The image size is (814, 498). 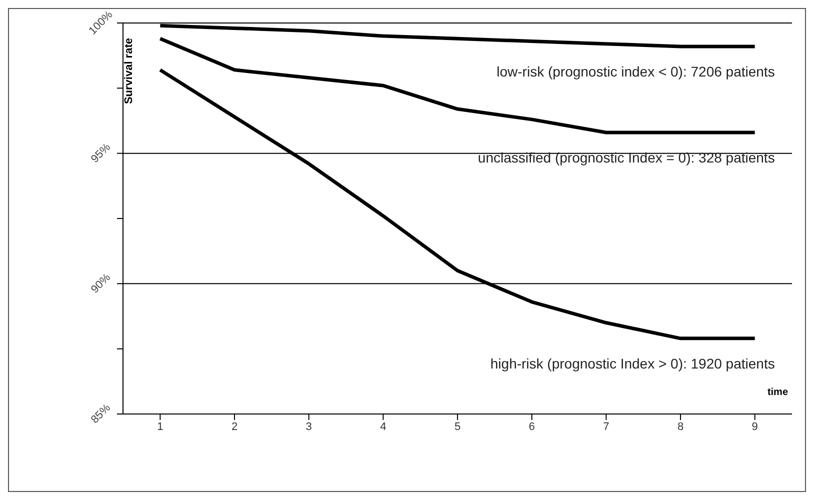 I want to click on series-label: unclassified (prognostic Index = 0): 328 patients, so click(x=626, y=157).